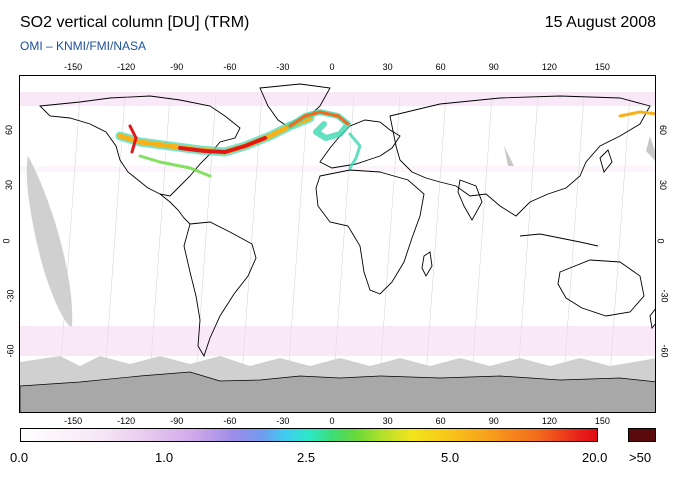 The height and width of the screenshot is (480, 676). What do you see at coordinates (595, 457) in the screenshot?
I see `colorbar-label: 20.0` at bounding box center [595, 457].